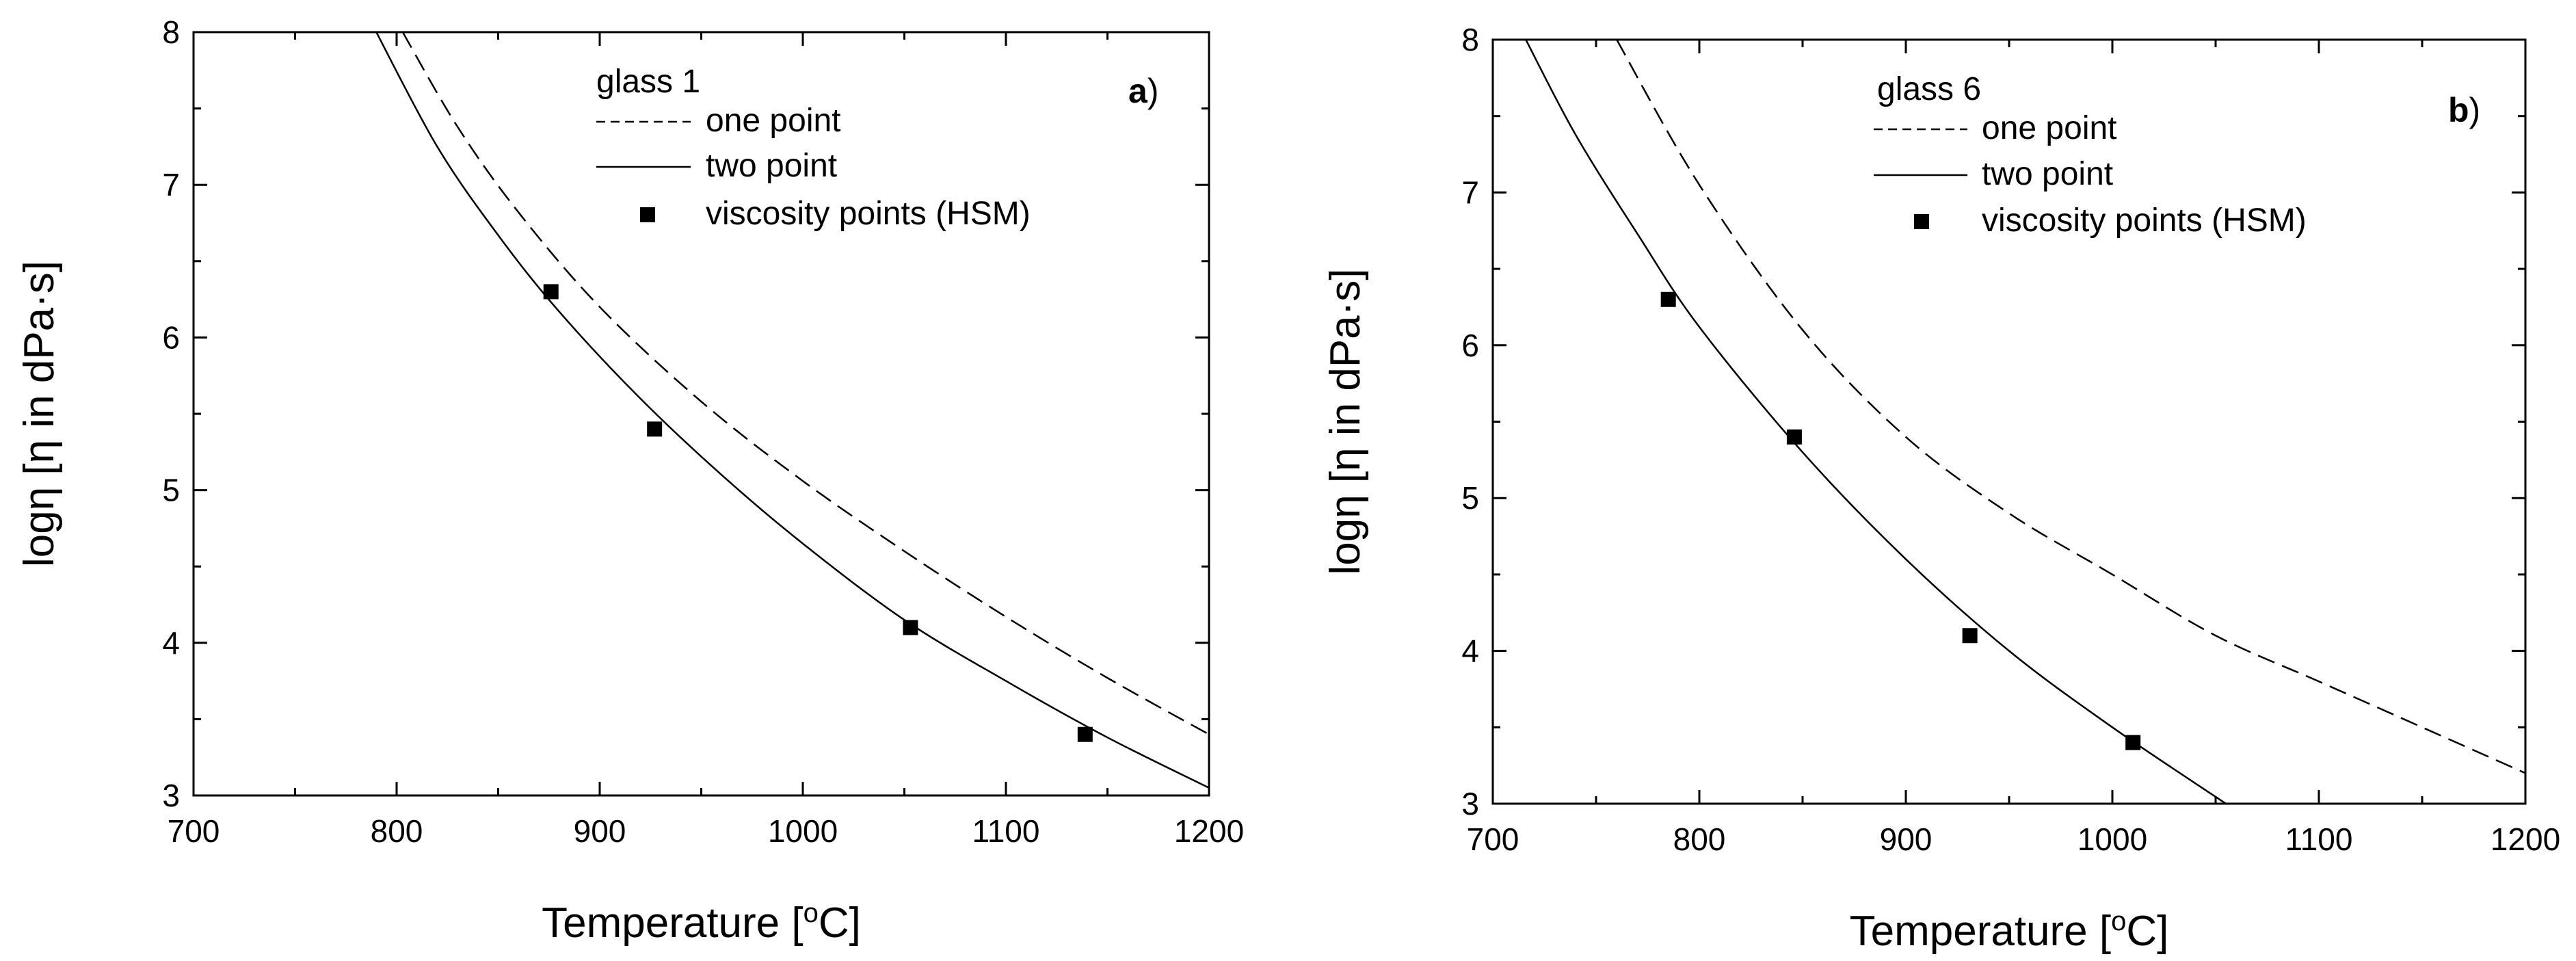 The width and height of the screenshot is (2576, 961). I want to click on panel-label: b), so click(2464, 110).